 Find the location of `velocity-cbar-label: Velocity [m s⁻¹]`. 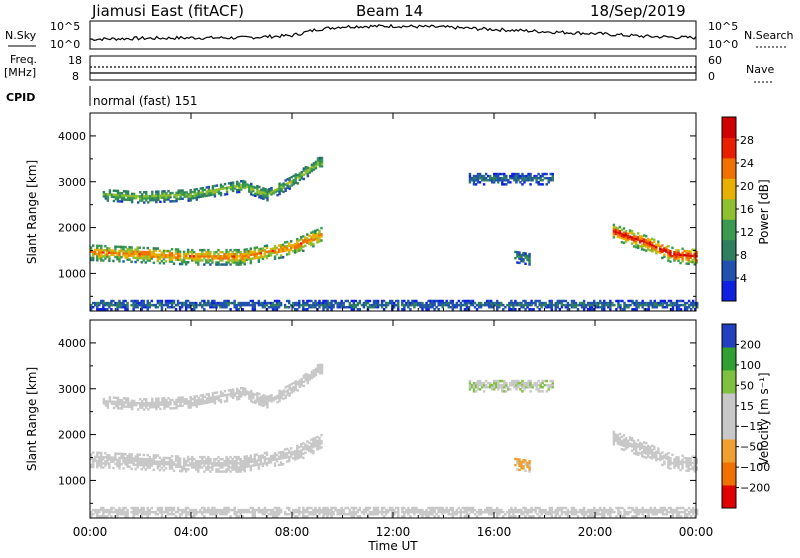

velocity-cbar-label: Velocity [m s⁻¹] is located at coordinates (764, 418).